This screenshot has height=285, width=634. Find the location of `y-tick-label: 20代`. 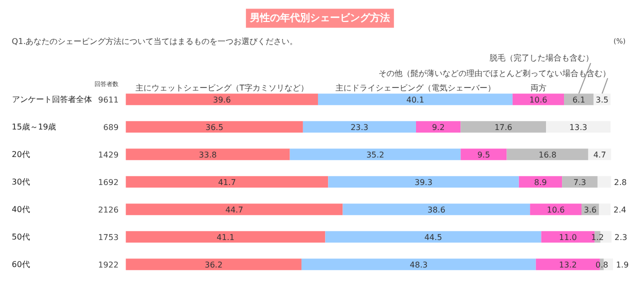

y-tick-label: 20代 is located at coordinates (21, 154).